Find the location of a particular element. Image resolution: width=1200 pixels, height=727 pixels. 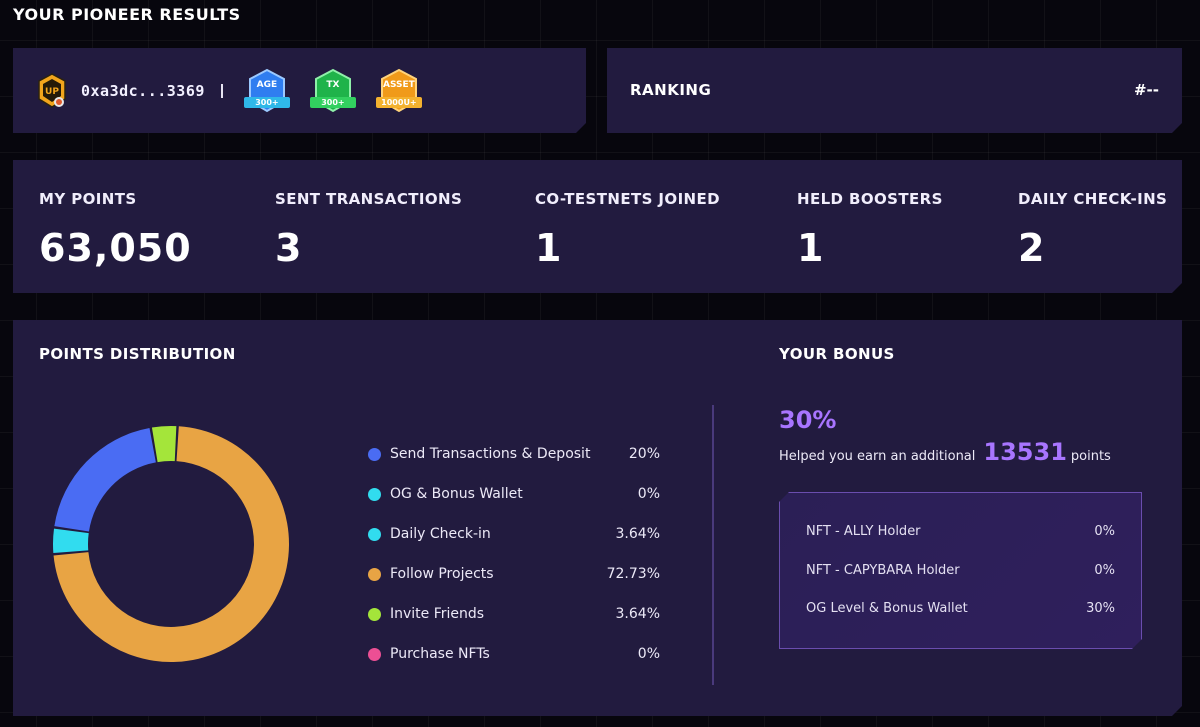

legend-item: Invite Friends 3.64% is located at coordinates (514, 614).